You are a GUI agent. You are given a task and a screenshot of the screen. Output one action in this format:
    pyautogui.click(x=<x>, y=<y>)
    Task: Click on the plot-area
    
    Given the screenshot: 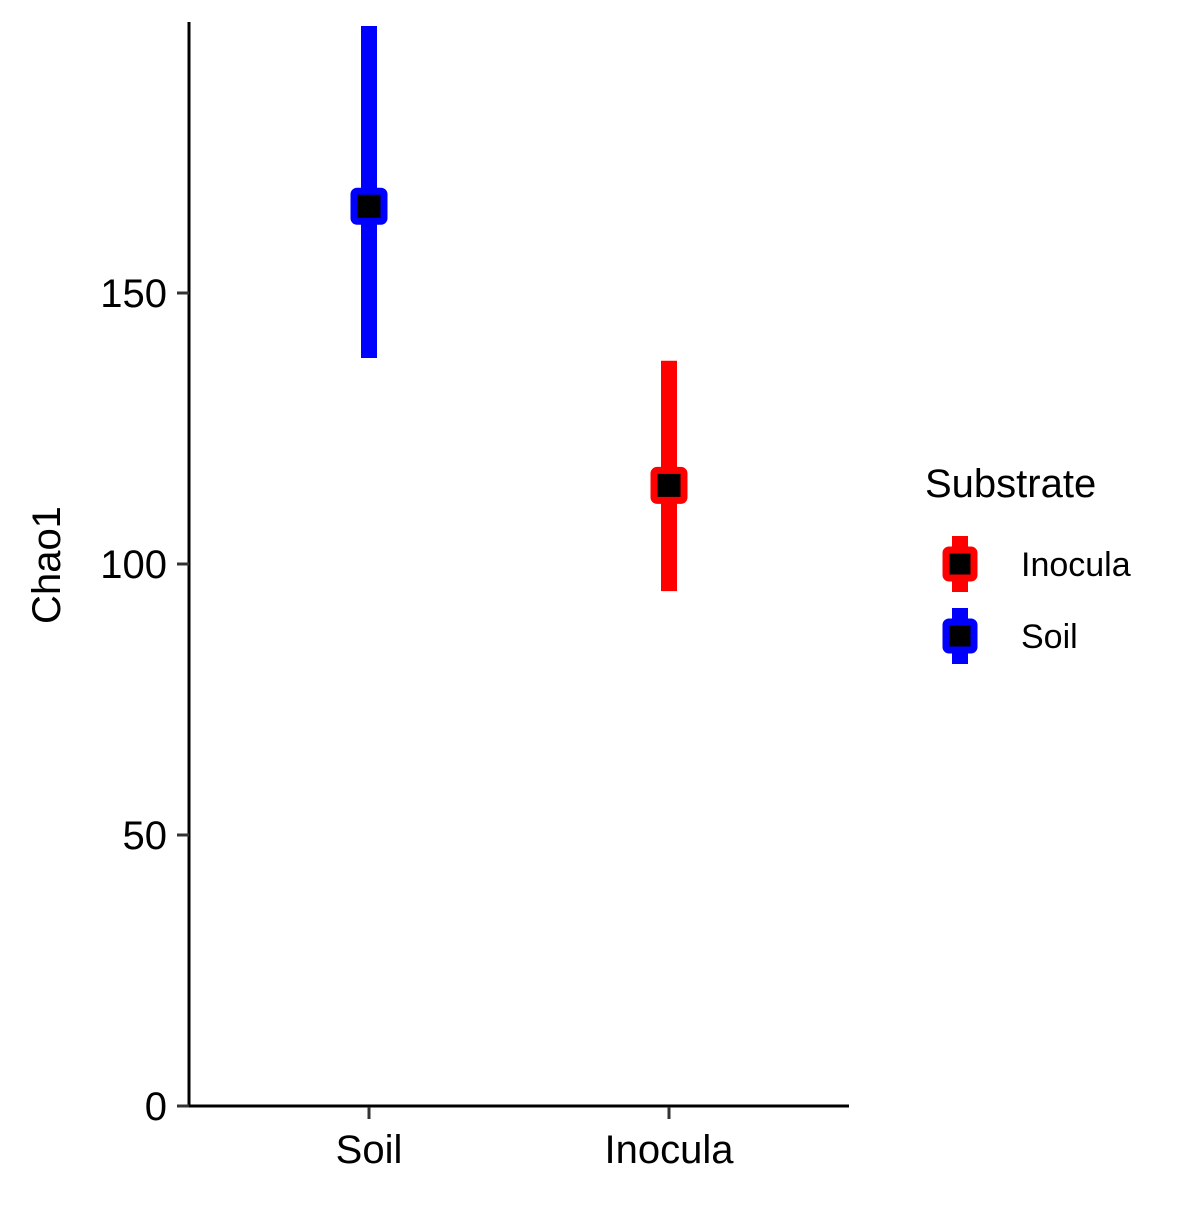 What is the action you would take?
    pyautogui.click(x=519, y=309)
    